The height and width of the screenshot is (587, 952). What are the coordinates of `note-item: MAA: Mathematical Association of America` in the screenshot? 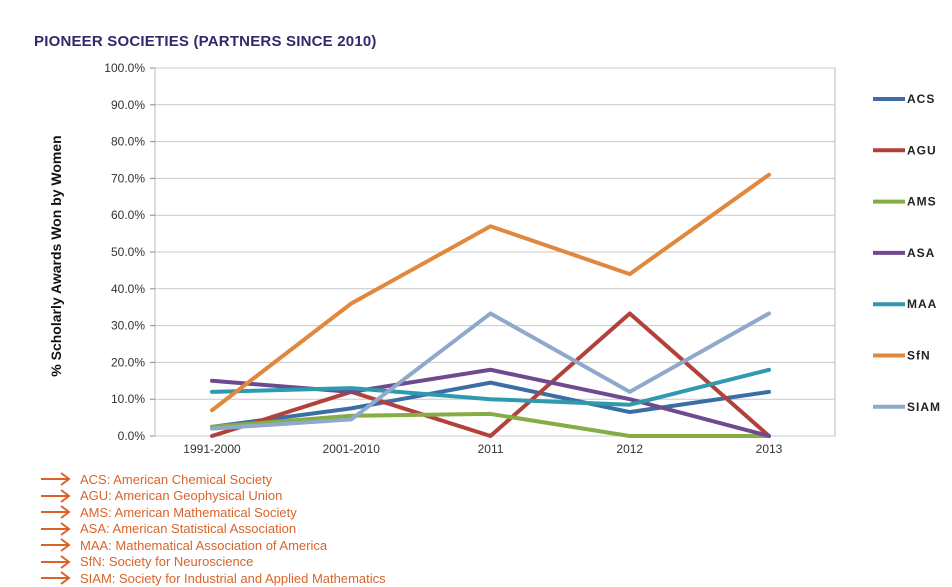 It's located at (213, 545).